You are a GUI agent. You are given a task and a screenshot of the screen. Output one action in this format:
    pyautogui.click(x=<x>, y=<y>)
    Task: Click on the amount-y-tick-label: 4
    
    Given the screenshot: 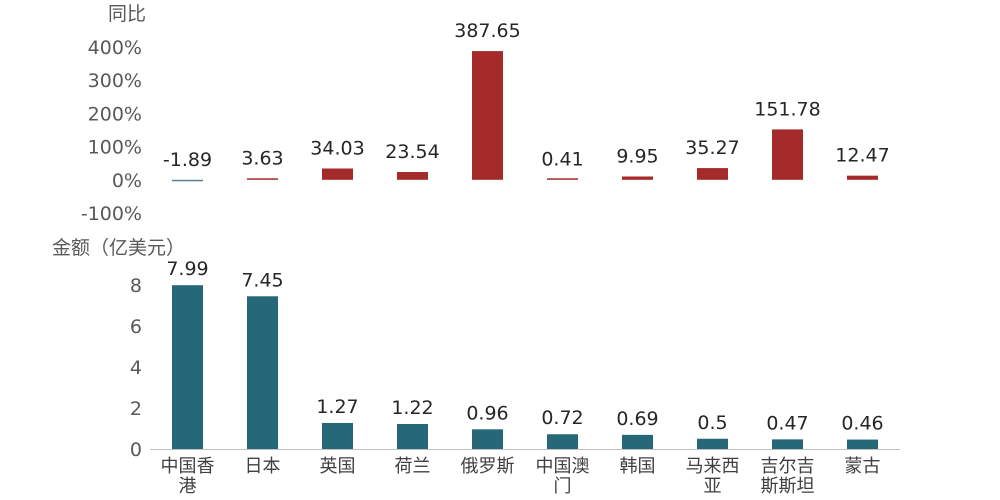 What is the action you would take?
    pyautogui.click(x=136, y=368)
    